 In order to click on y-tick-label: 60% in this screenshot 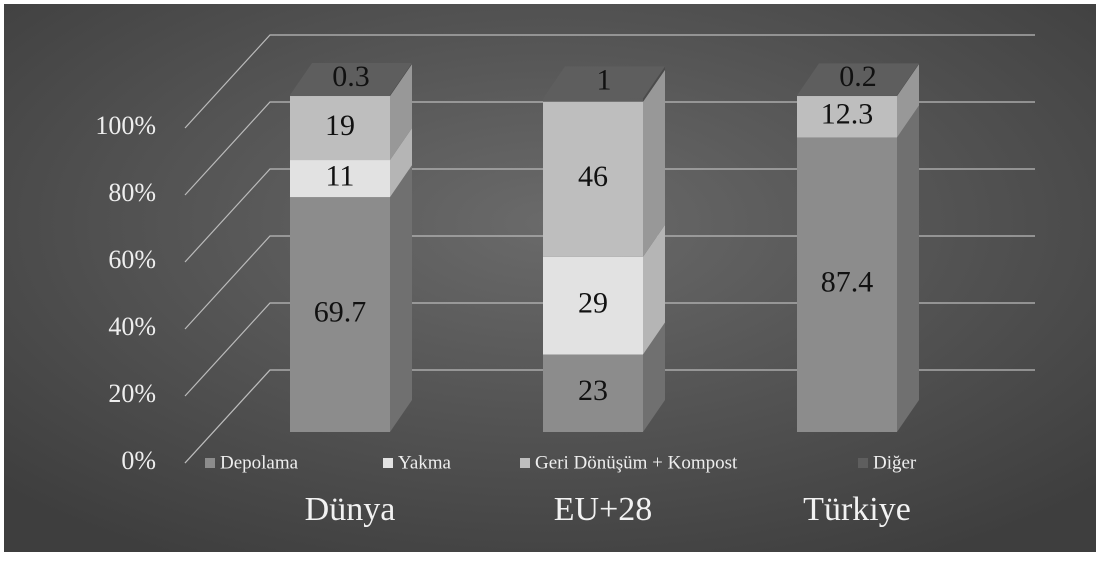, I will do `click(132, 259)`.